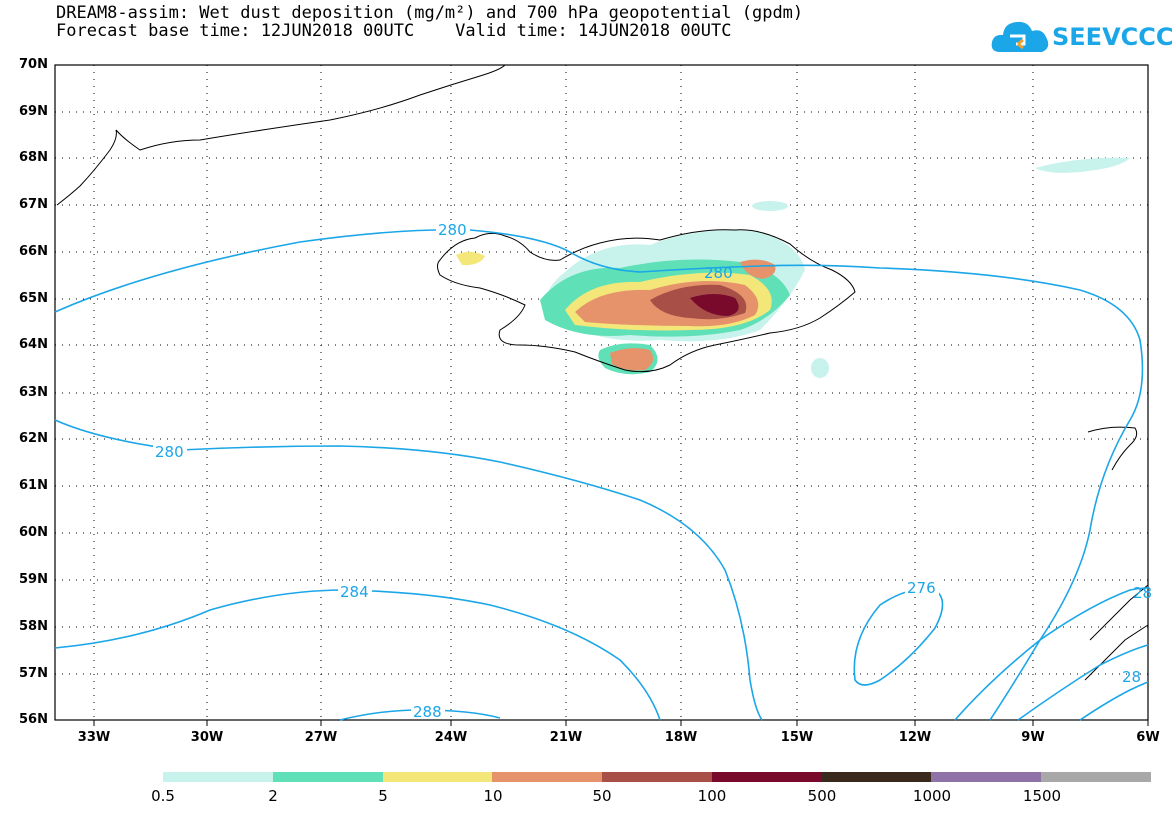 The width and height of the screenshot is (1175, 815). I want to click on axis-ticks, so click(621, 723).